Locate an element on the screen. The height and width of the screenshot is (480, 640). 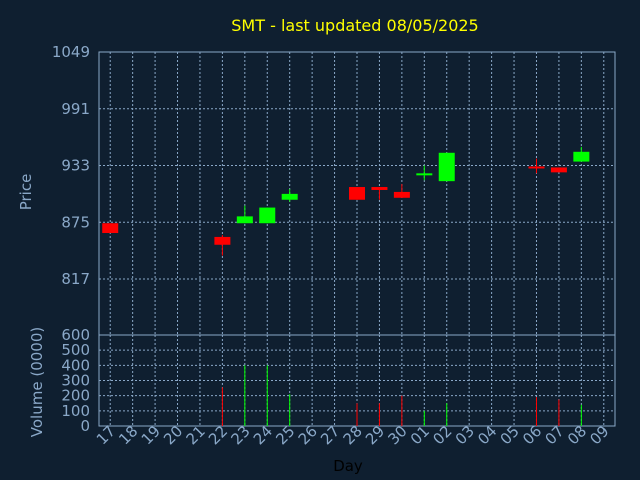
price-tick-label: 1049 is located at coordinates (71, 52).